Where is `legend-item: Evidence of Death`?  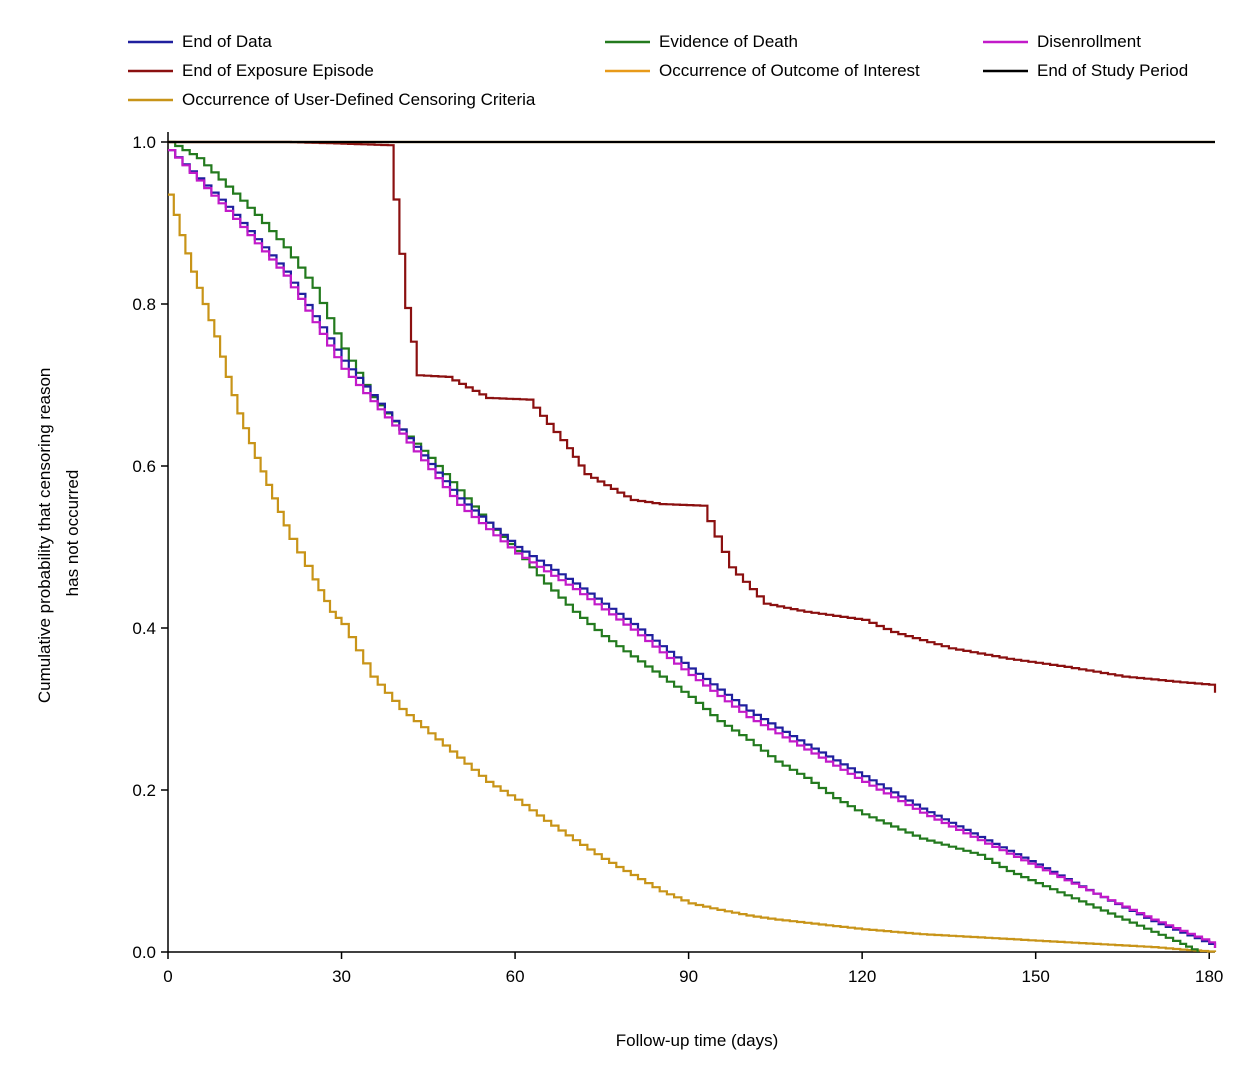
legend-item: Evidence of Death is located at coordinates (701, 41).